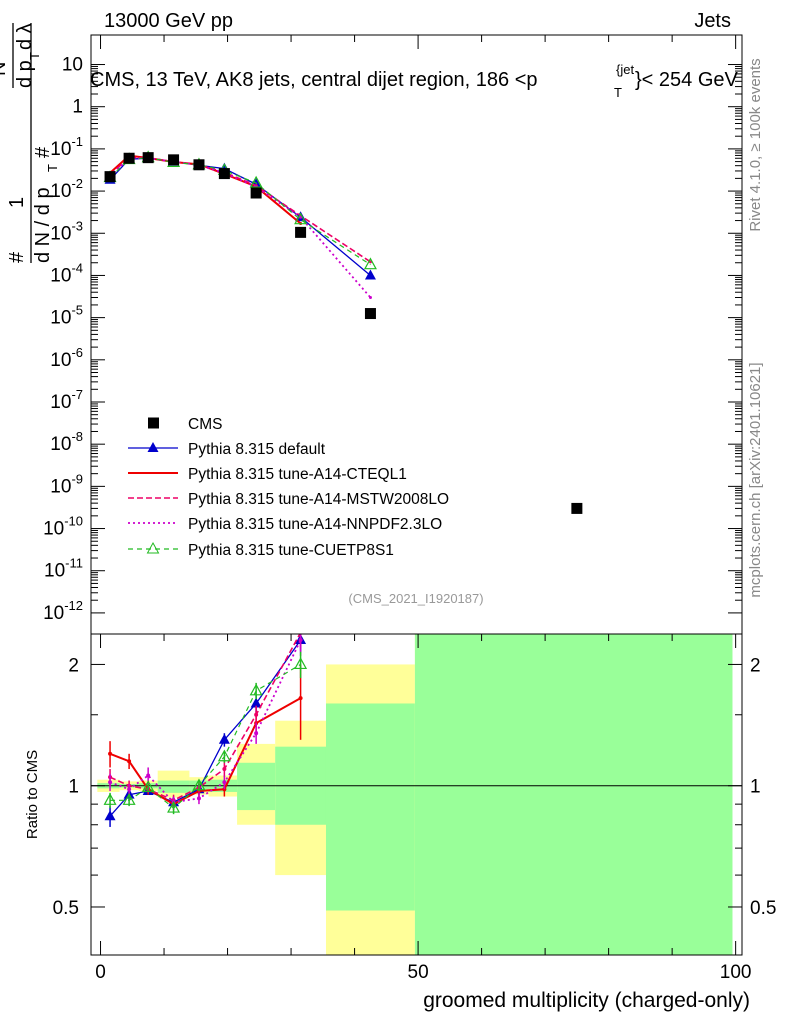 The image size is (786, 1024). What do you see at coordinates (755, 665) in the screenshot?
I see `ratio-y-tick-label-right: 2` at bounding box center [755, 665].